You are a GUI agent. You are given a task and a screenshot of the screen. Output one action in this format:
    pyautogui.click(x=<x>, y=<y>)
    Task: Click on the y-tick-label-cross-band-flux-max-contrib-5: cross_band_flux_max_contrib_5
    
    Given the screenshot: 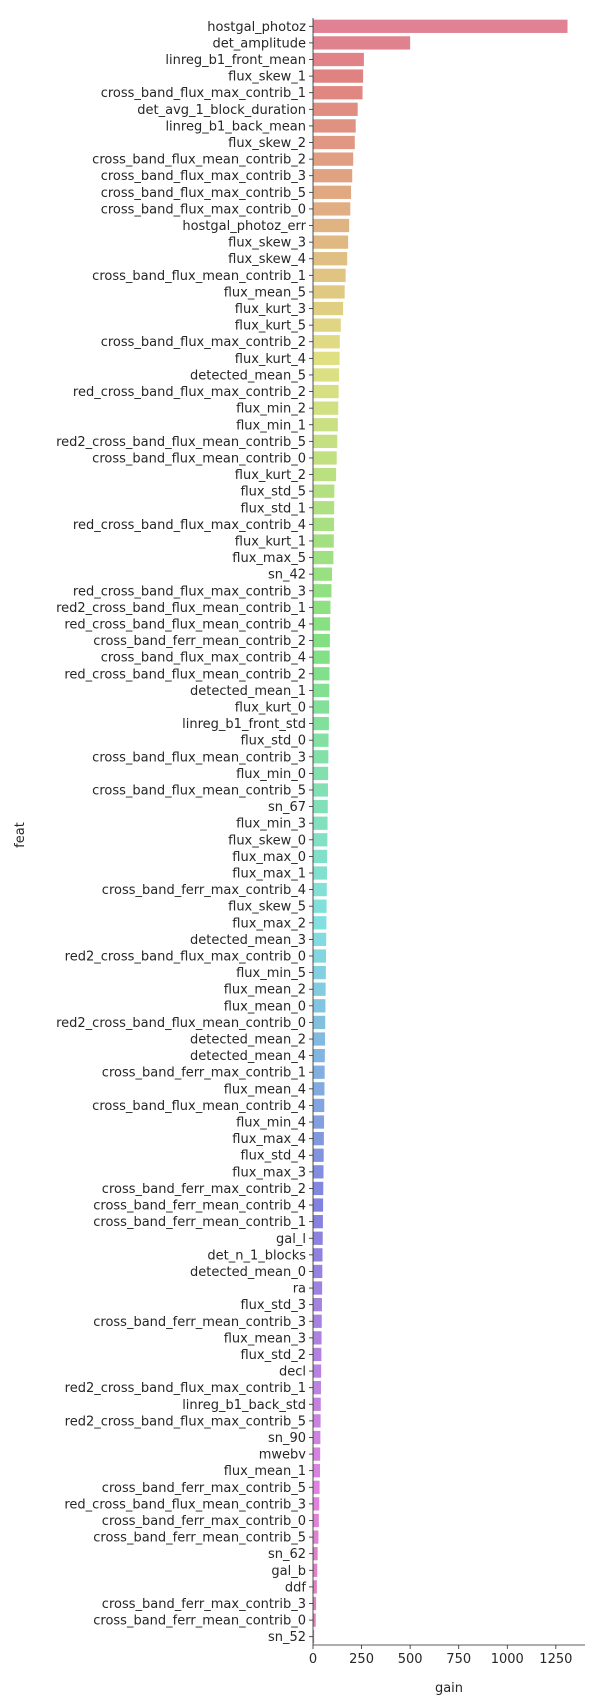 What is the action you would take?
    pyautogui.click(x=203, y=193)
    